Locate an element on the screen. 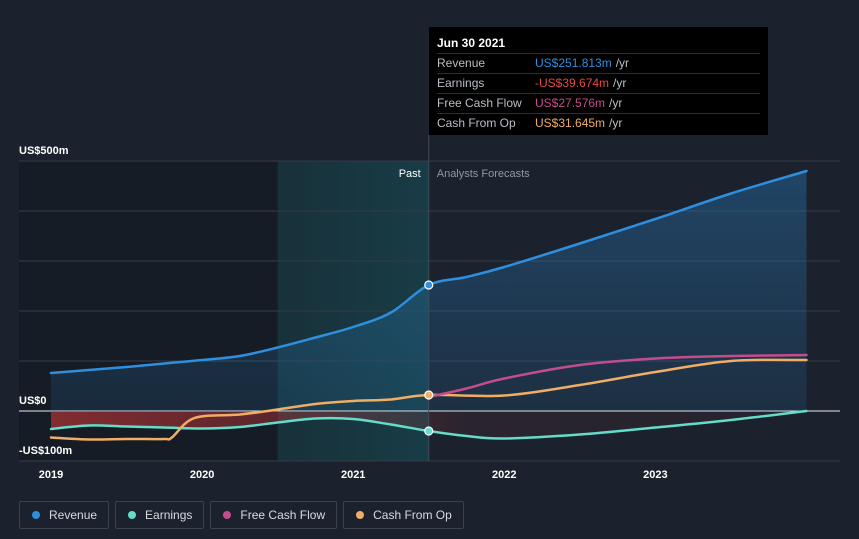 This screenshot has width=859, height=539. x-tick-label: 2021 is located at coordinates (353, 475).